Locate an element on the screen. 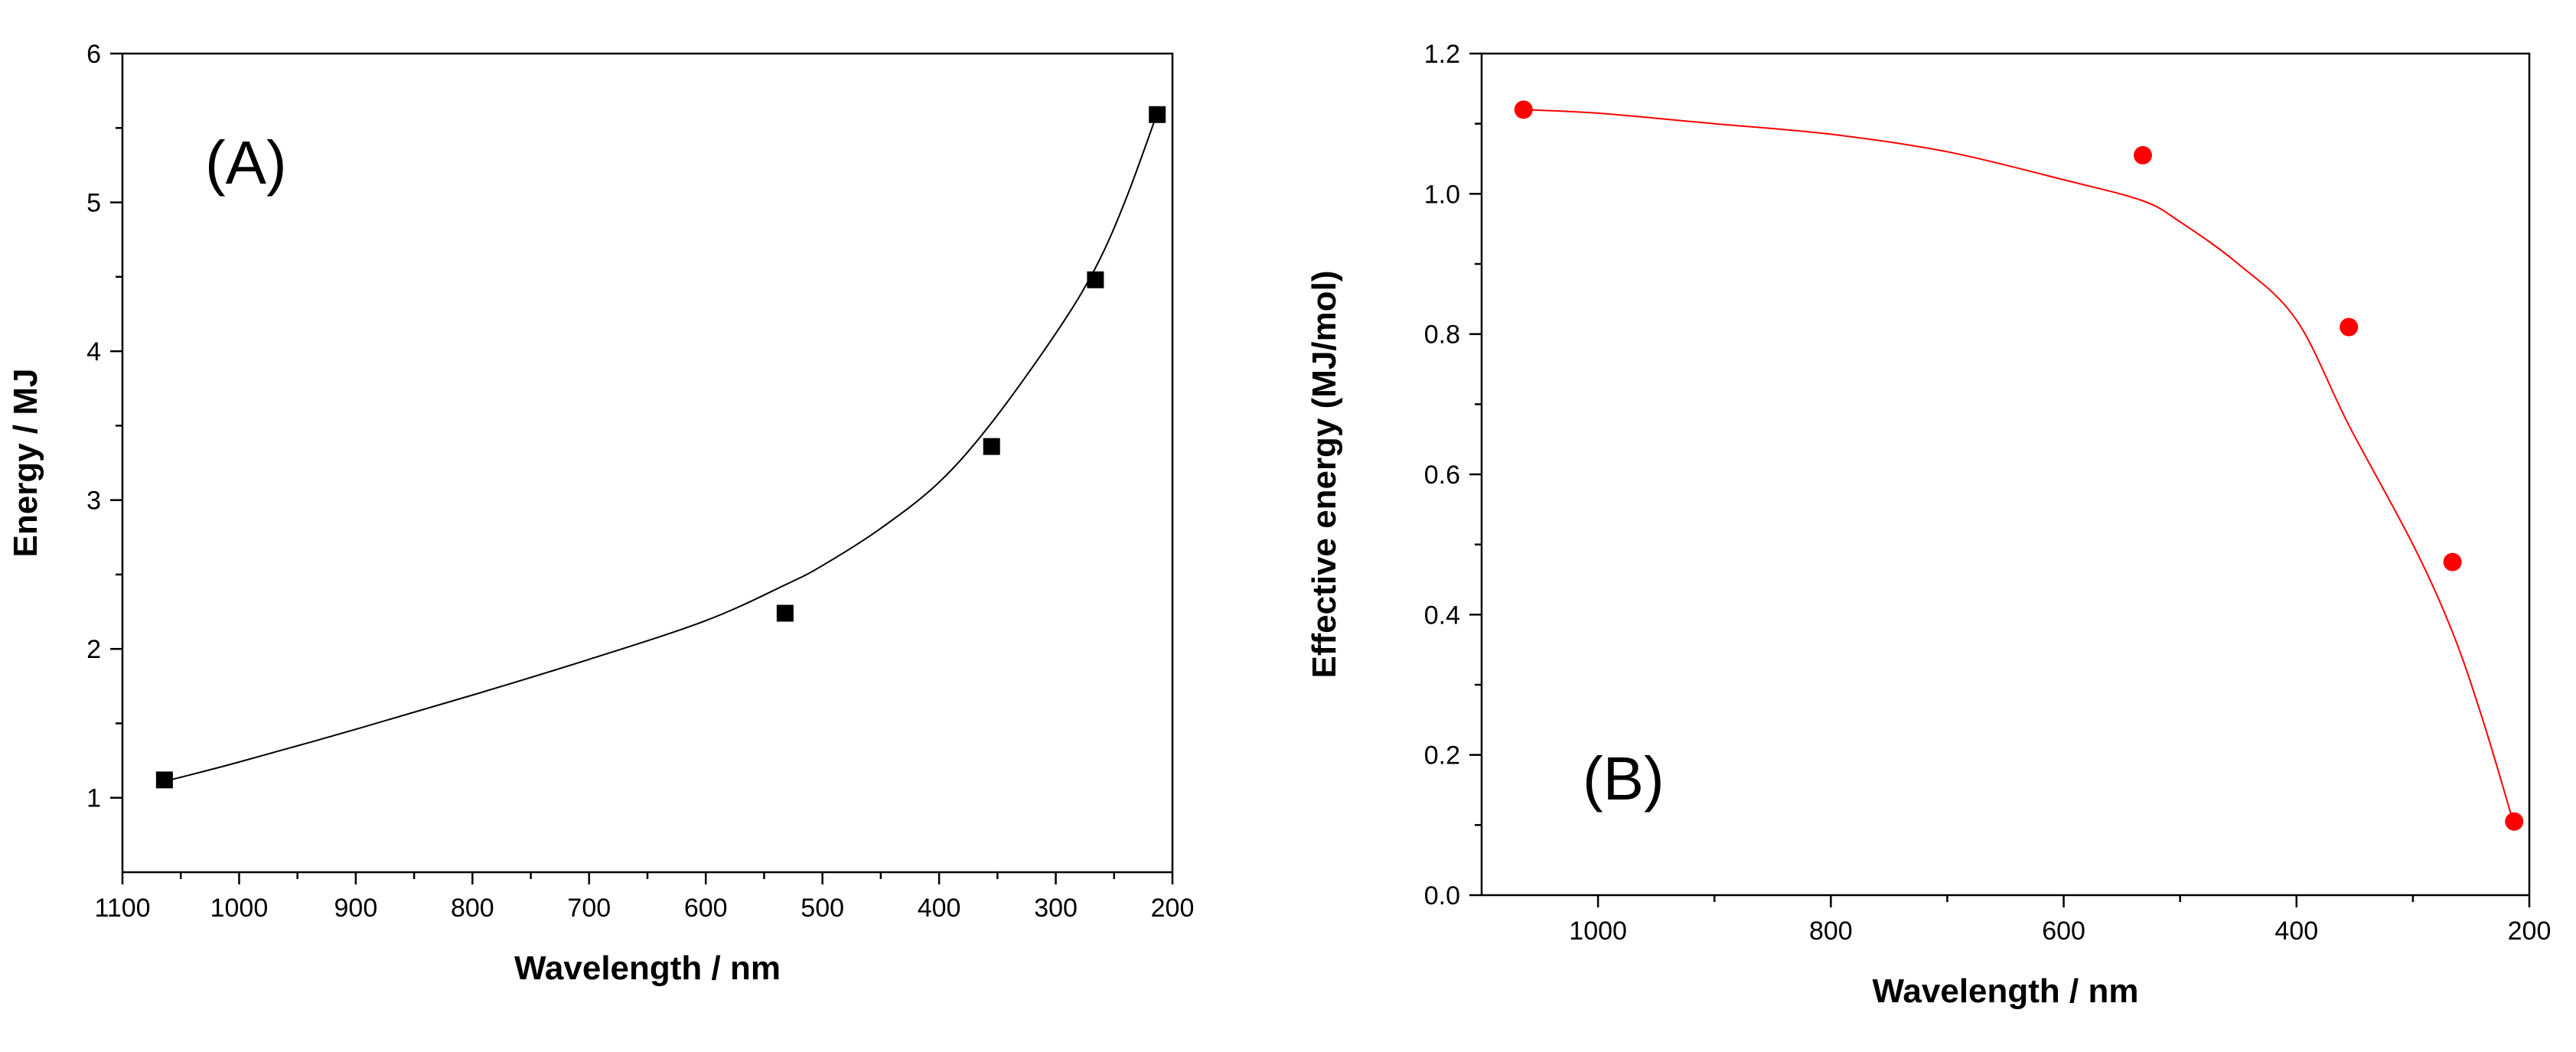 The image size is (2576, 1052). y-tick-label: 1.2 is located at coordinates (1442, 54).